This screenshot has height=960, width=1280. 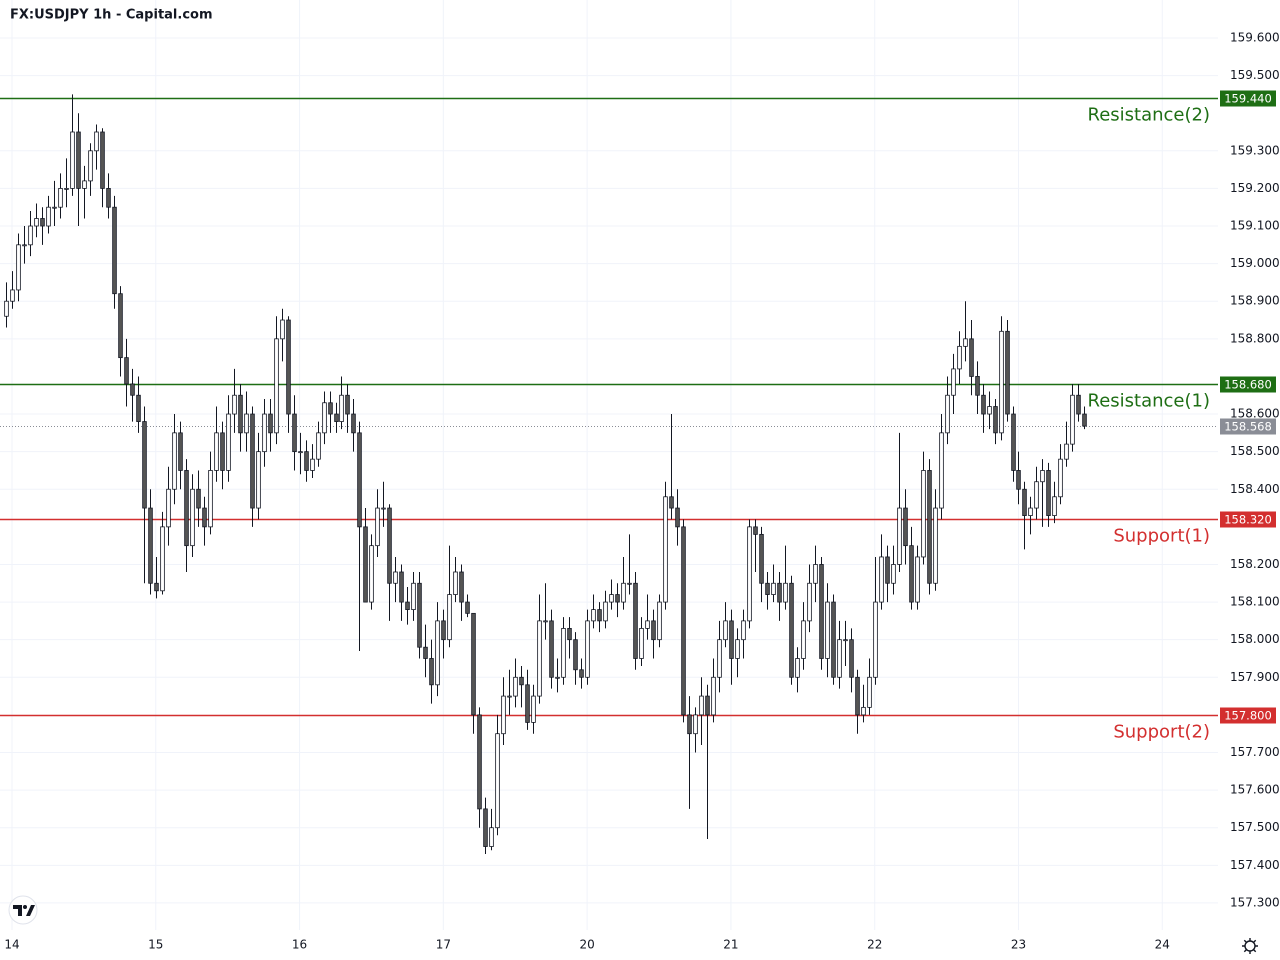 What do you see at coordinates (1248, 99) in the screenshot?
I see `price-tag-label: 159.440` at bounding box center [1248, 99].